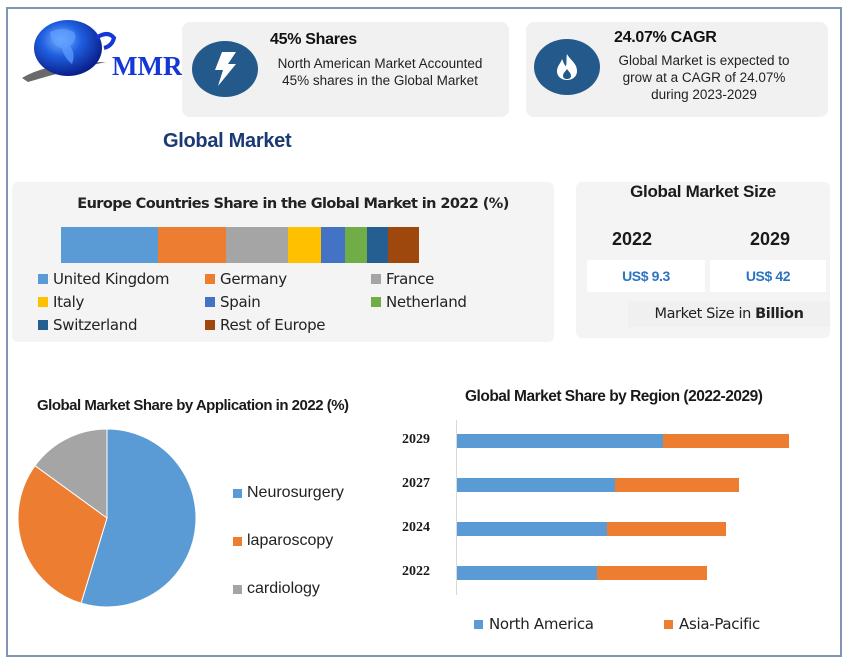 The width and height of the screenshot is (850, 663). I want to click on europe-stacked-bar, so click(240, 245).